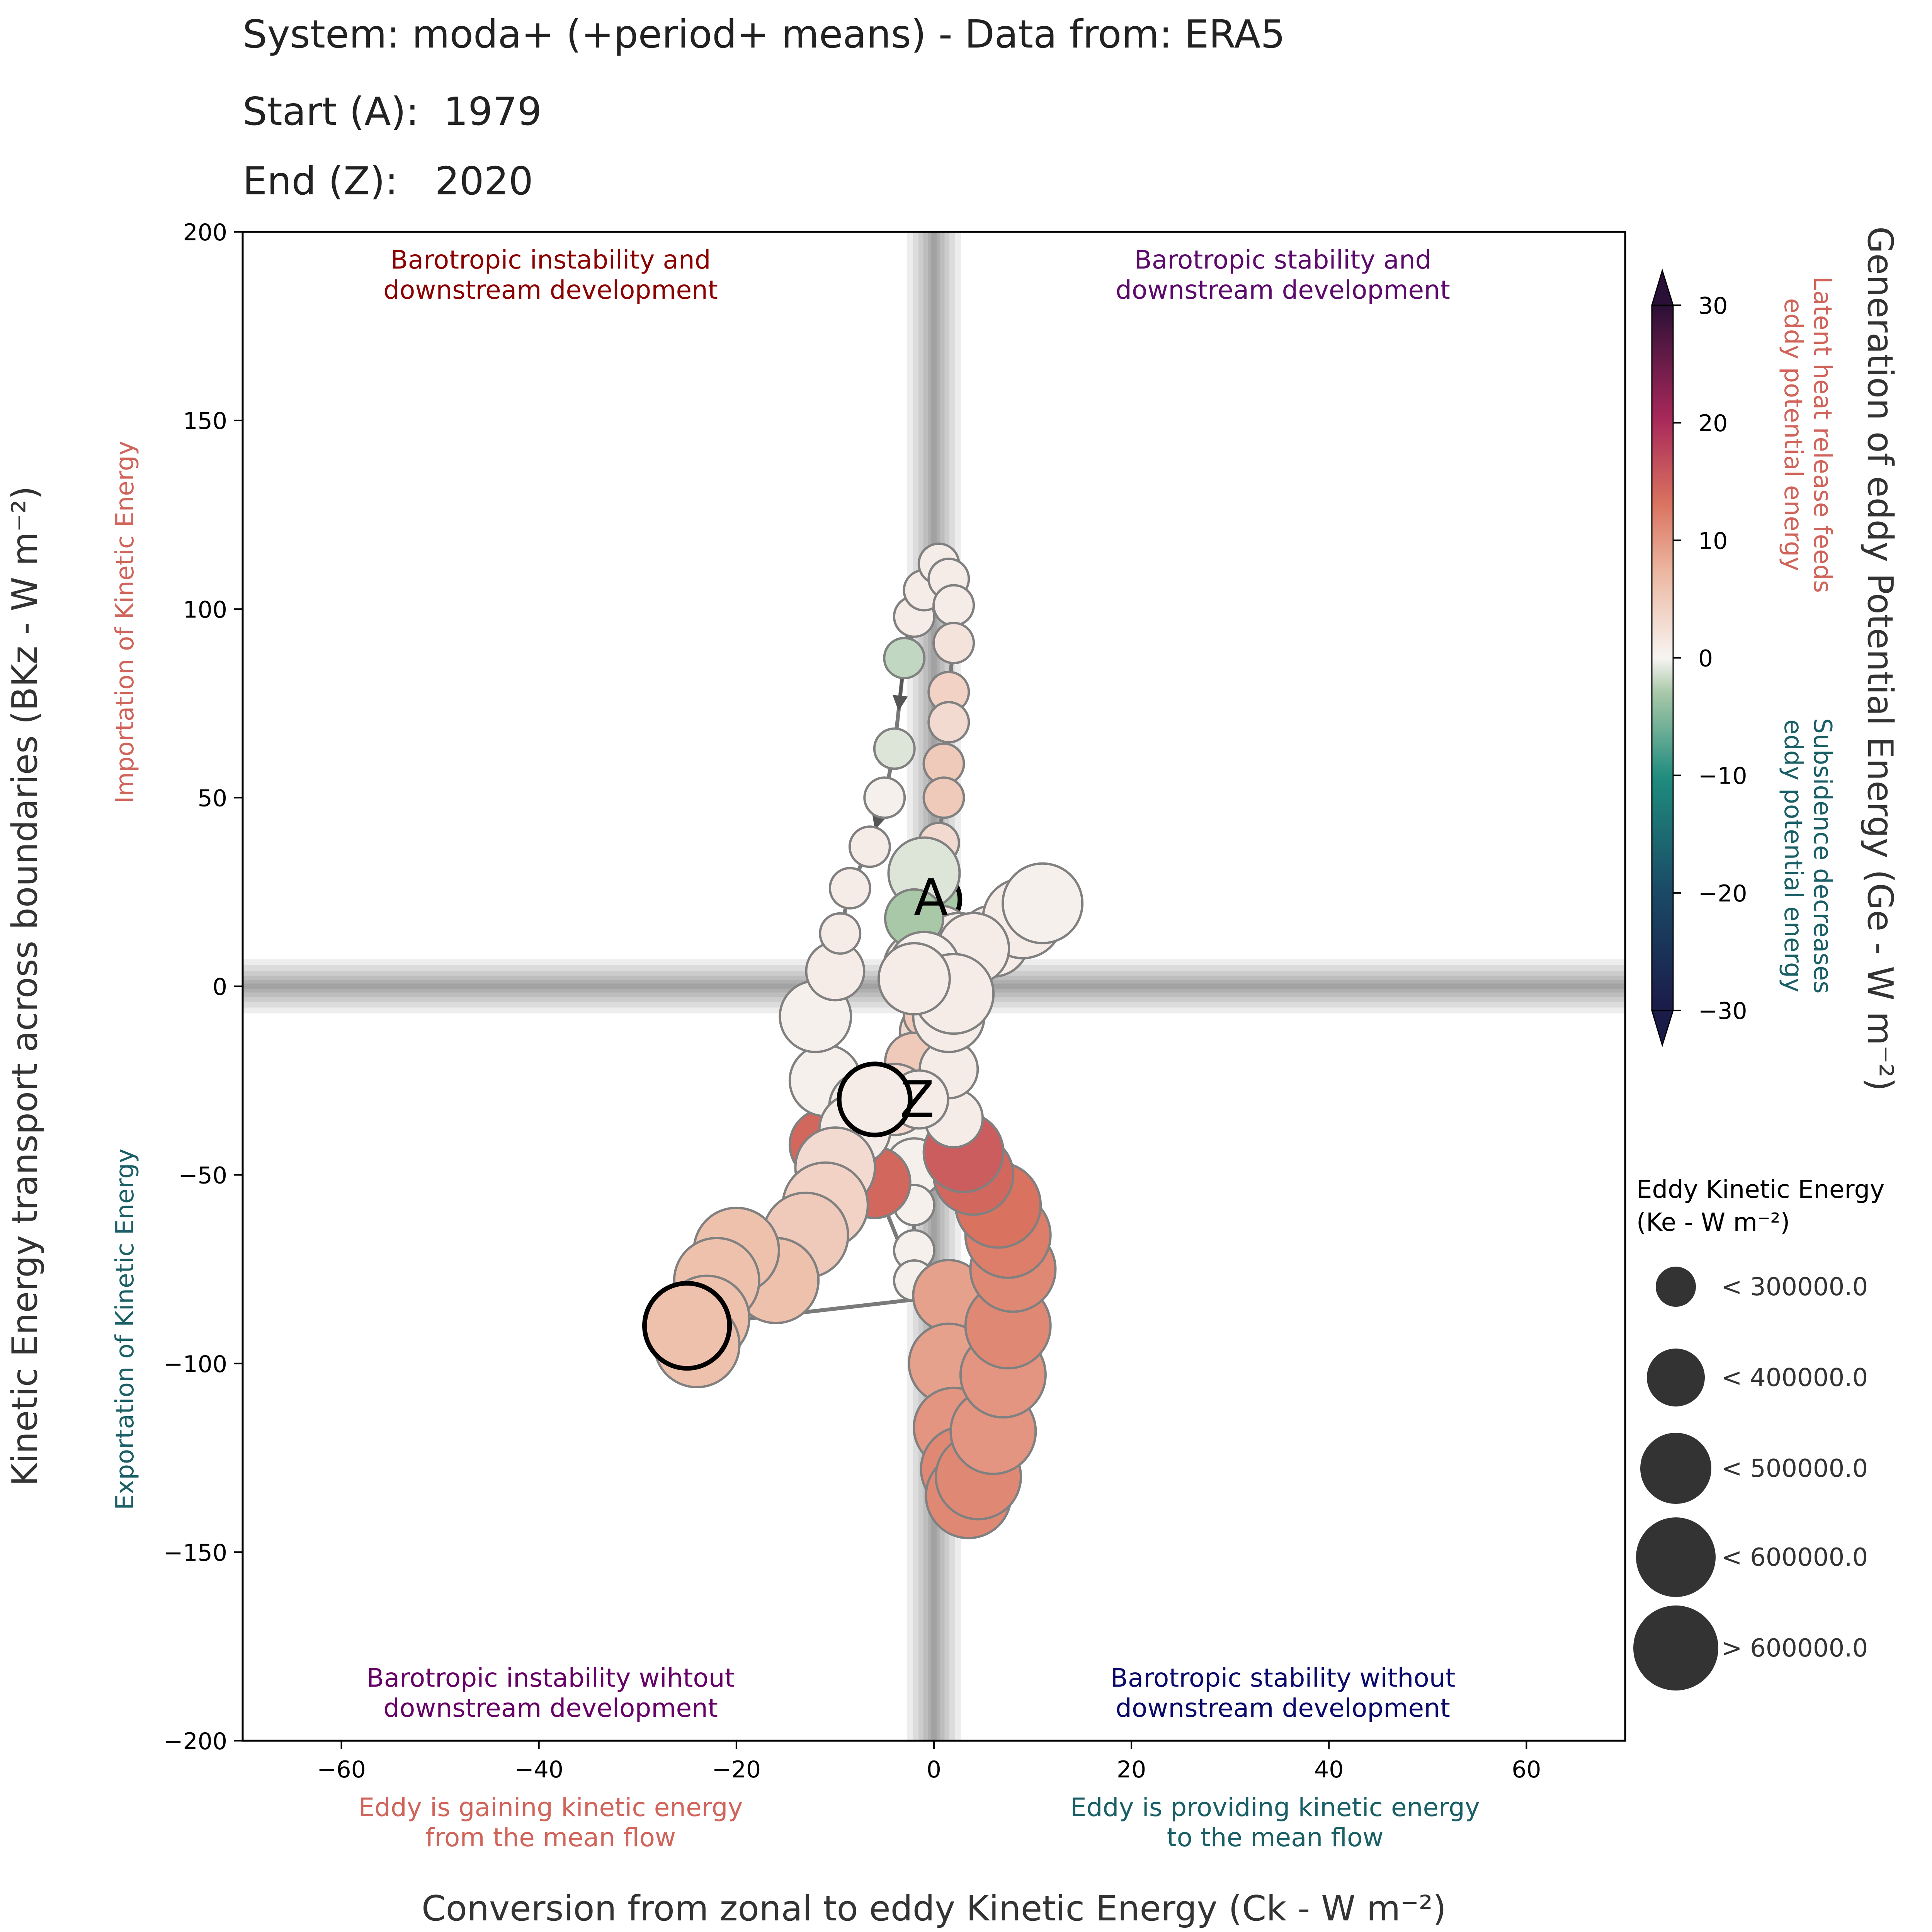  What do you see at coordinates (1795, 1558) in the screenshot?
I see `size-legend-label: < 600000.0` at bounding box center [1795, 1558].